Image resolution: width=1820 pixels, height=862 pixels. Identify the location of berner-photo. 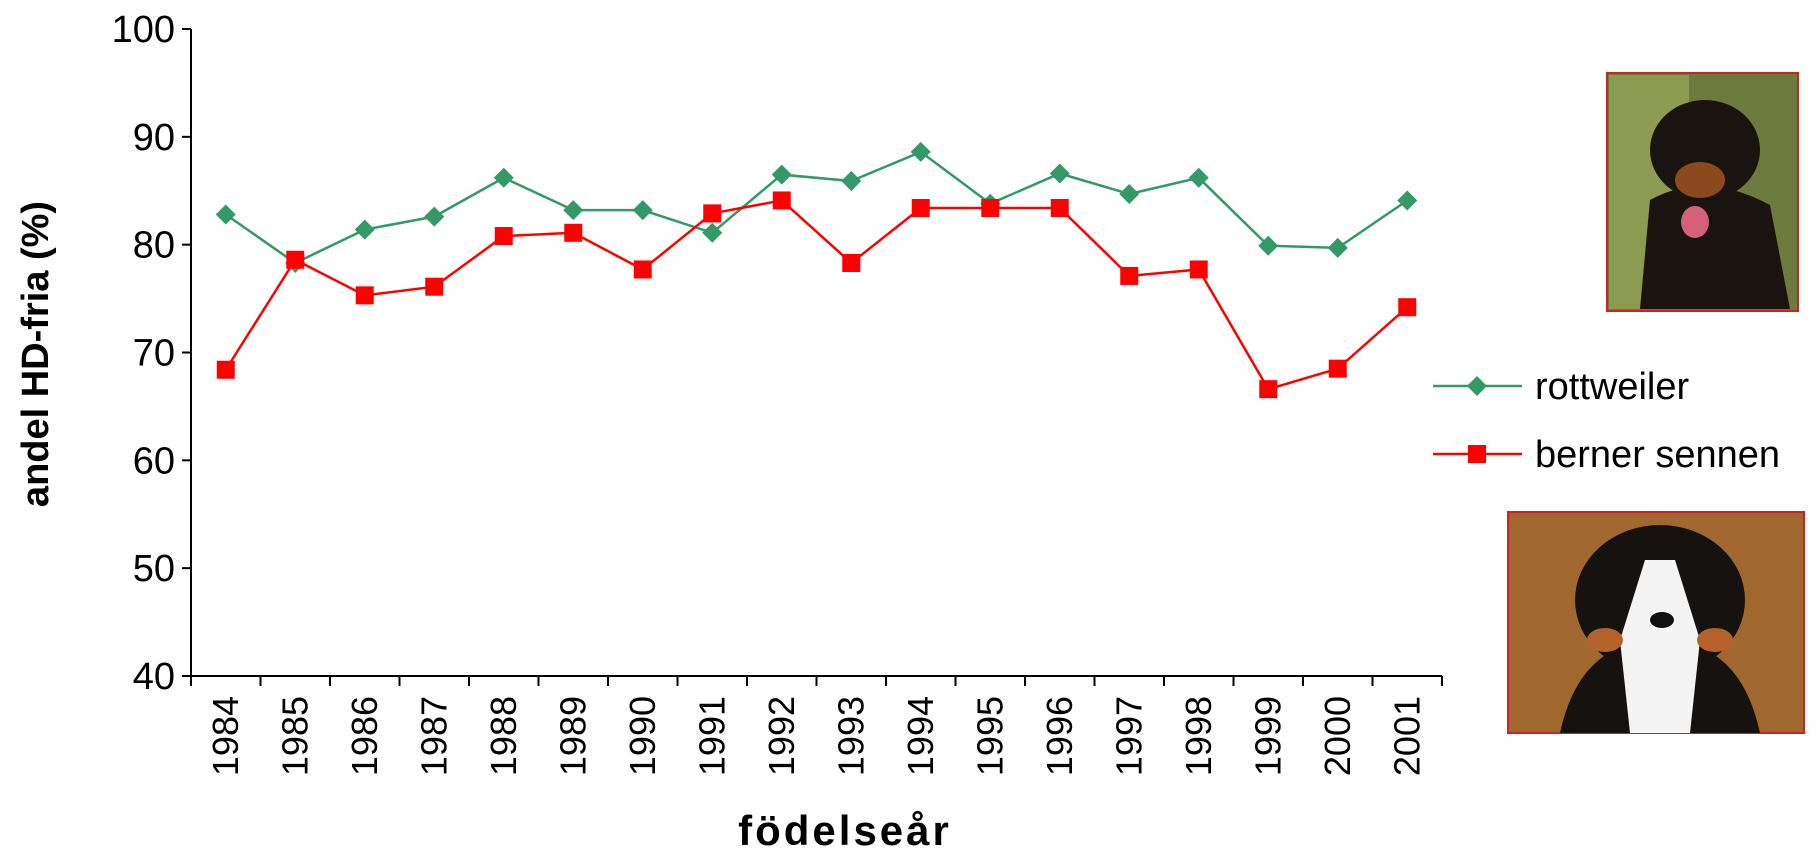
(1656, 622).